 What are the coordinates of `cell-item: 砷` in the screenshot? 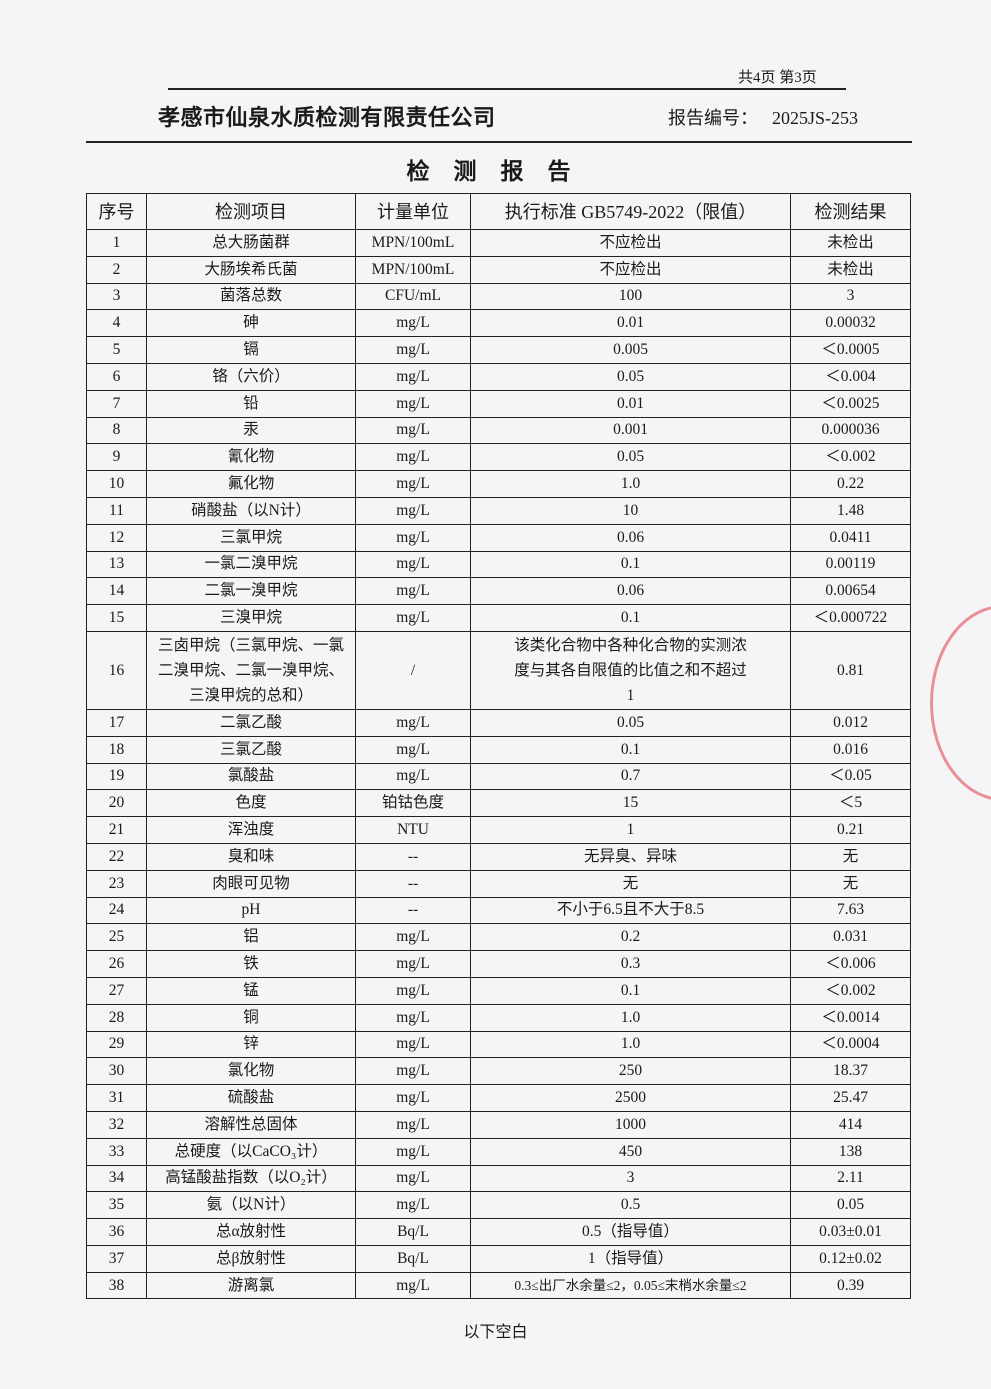 It's located at (251, 323).